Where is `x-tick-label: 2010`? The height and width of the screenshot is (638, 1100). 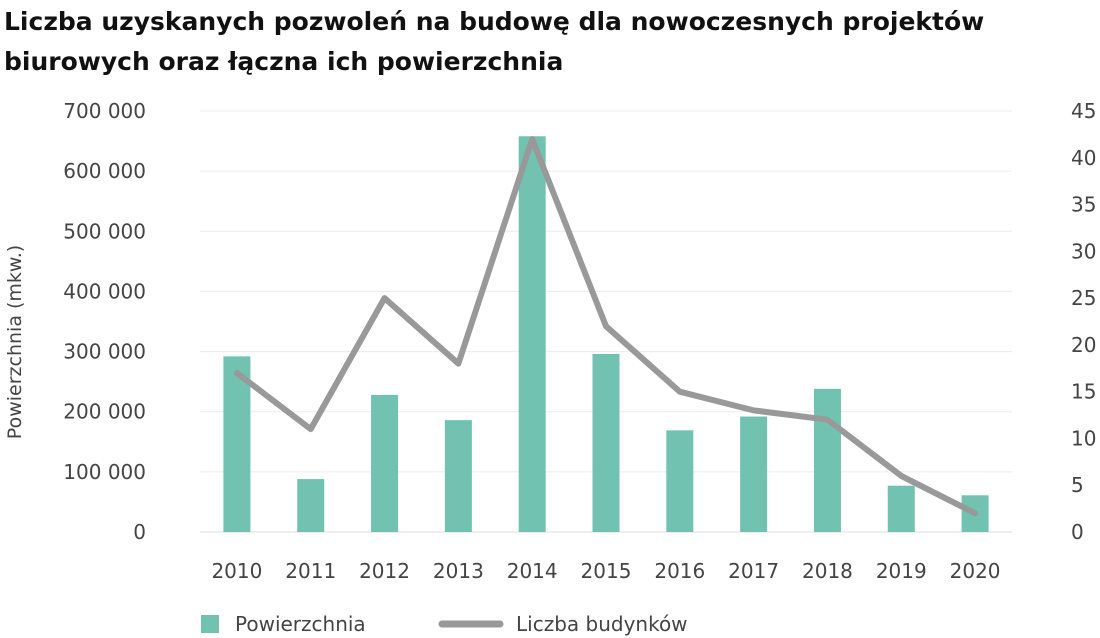
x-tick-label: 2010 is located at coordinates (236, 571).